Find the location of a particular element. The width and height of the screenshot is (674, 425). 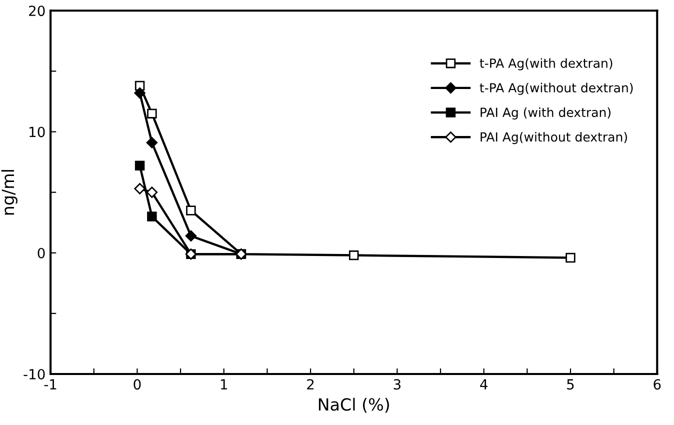

y-tick-label: 10 is located at coordinates (37, 132).